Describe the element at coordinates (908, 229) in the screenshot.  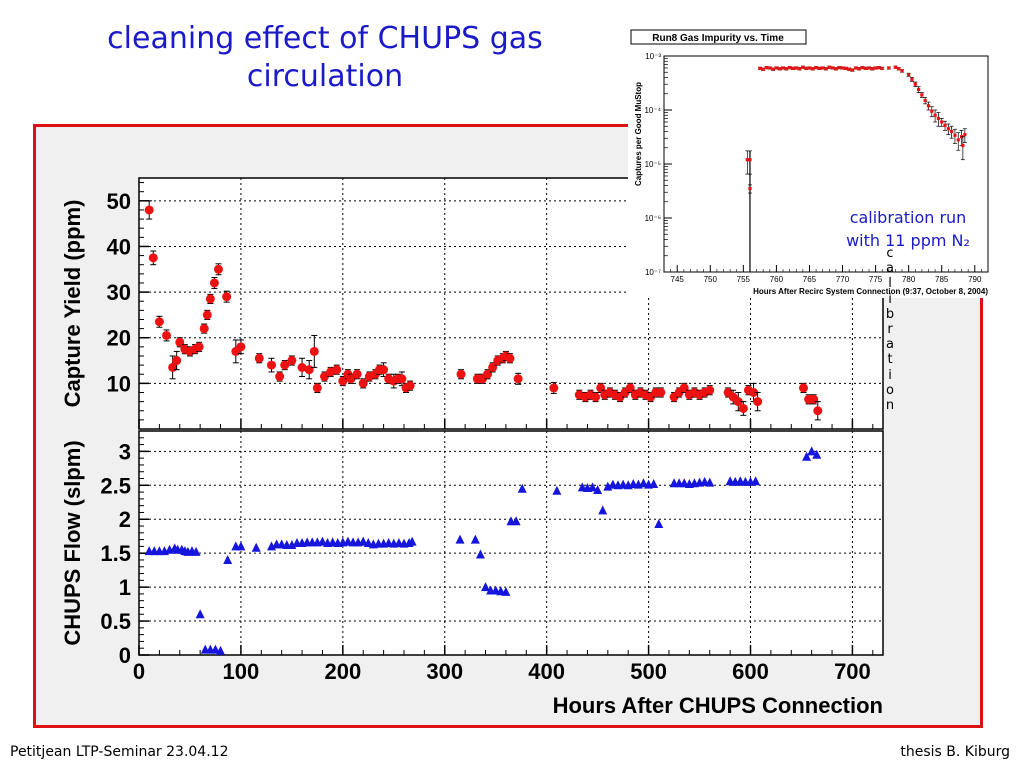
I see `calibration-note: calibration run with 11 ppm N₂` at that location.